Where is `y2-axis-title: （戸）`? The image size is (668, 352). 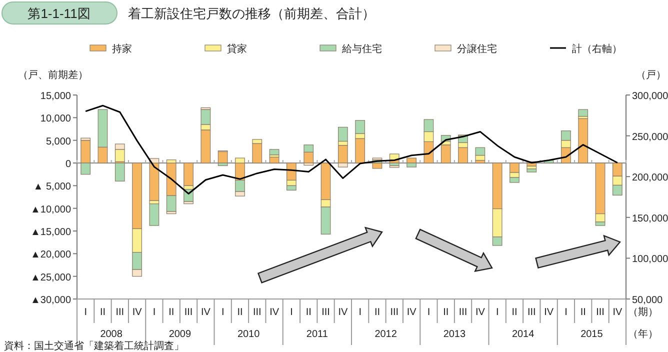
y2-axis-title: （戸） is located at coordinates (651, 75).